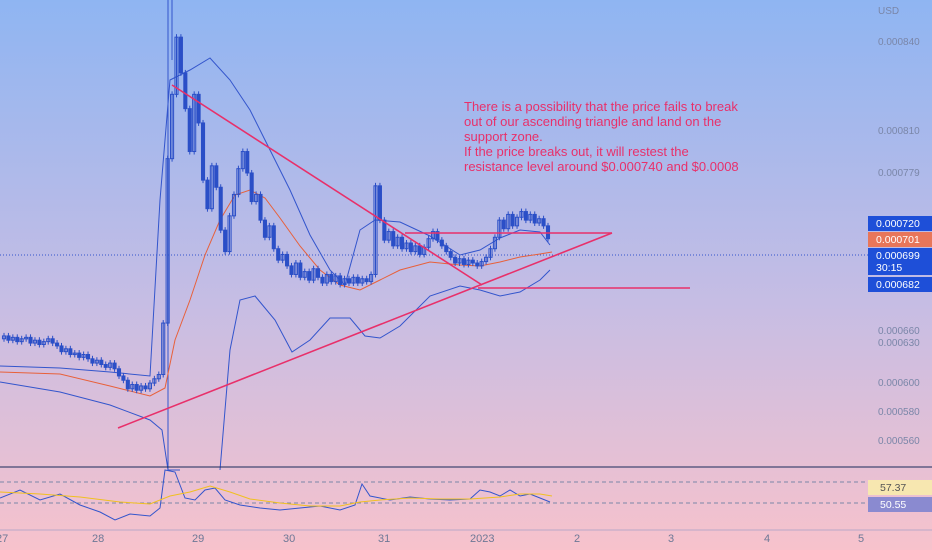 This screenshot has height=550, width=932. Describe the element at coordinates (482, 539) in the screenshot. I see `time-tick: 2023` at that location.